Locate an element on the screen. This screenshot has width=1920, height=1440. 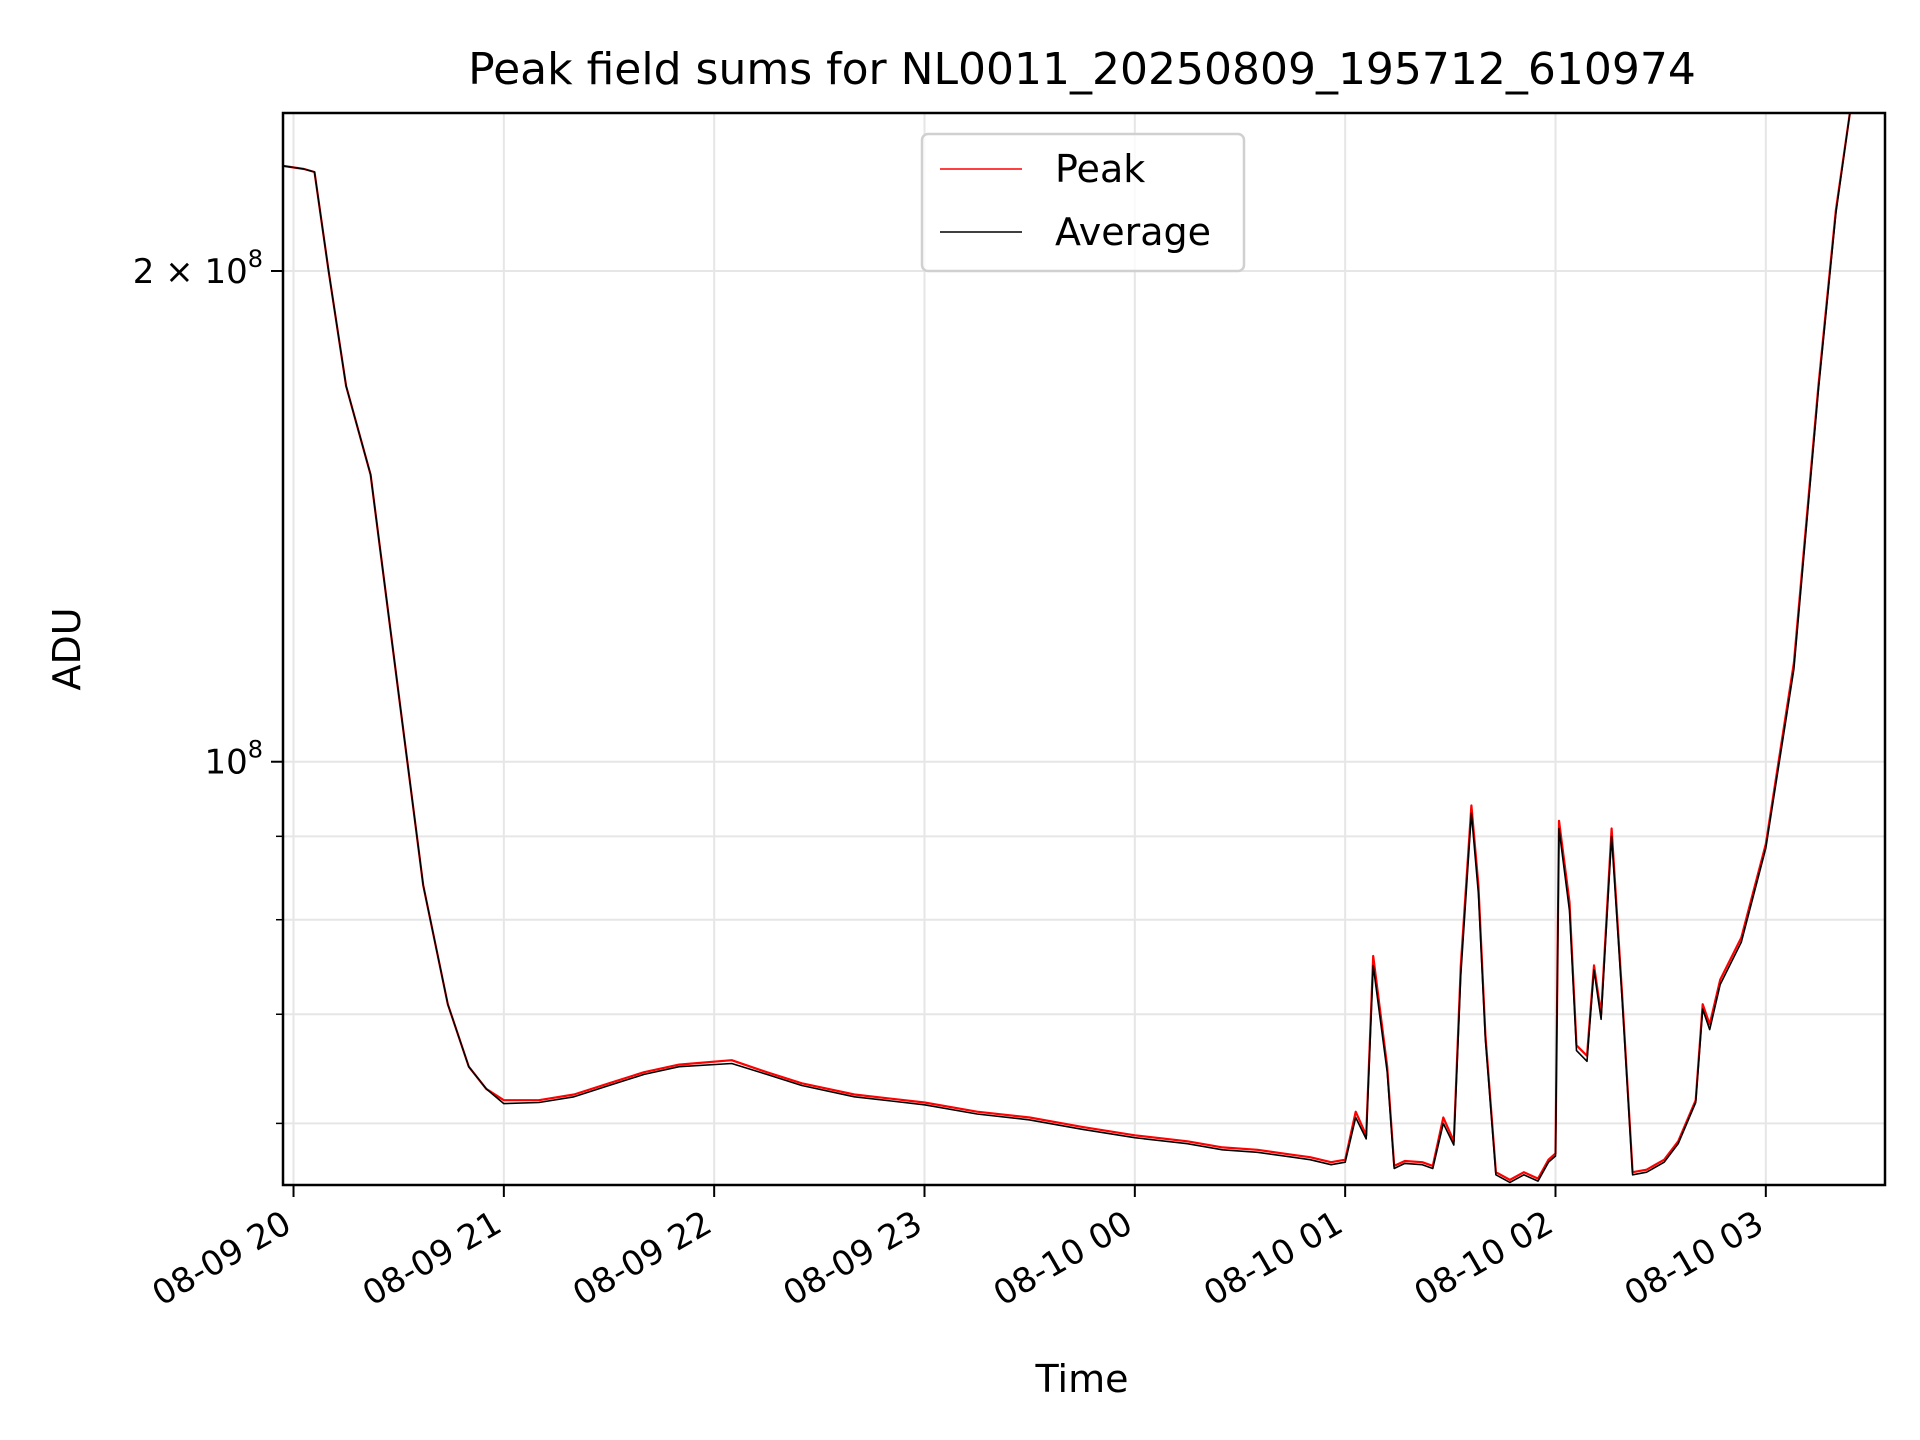
y-tick-label: 2 × 108 is located at coordinates (198, 268).